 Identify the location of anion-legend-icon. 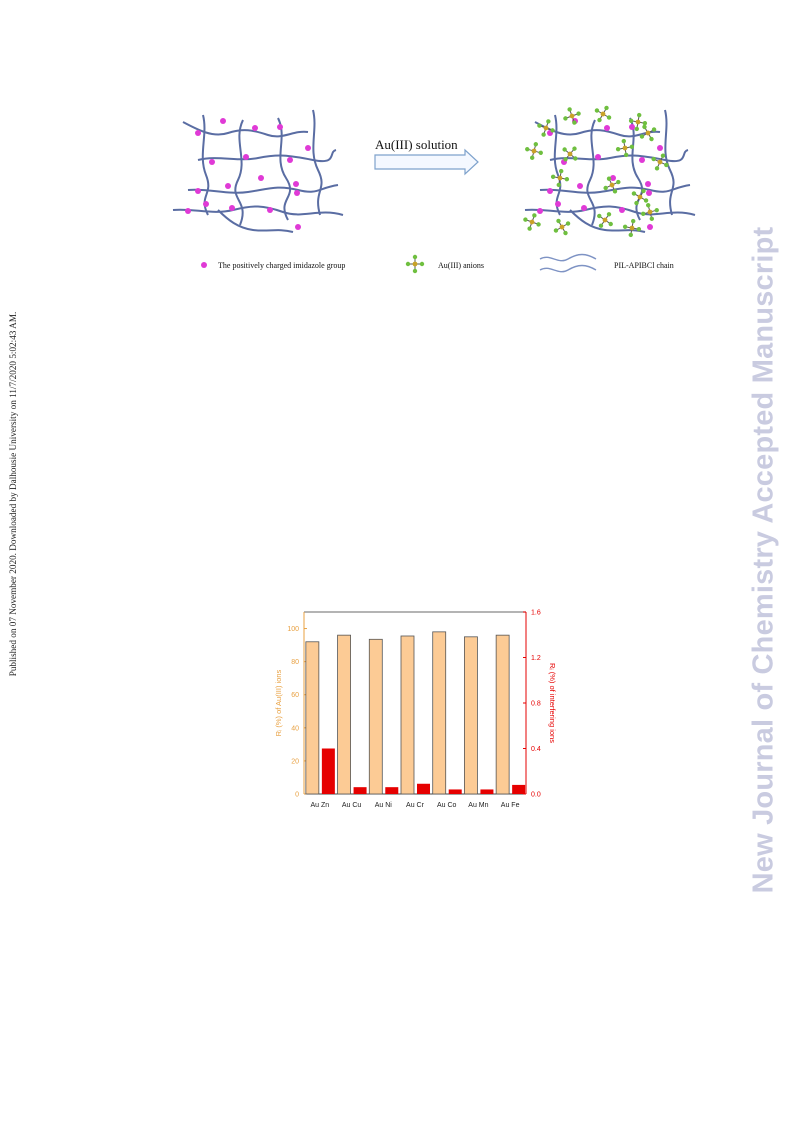
(415, 264).